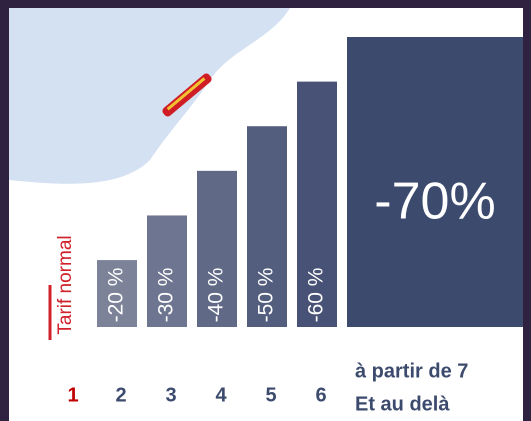 The image size is (531, 421). I want to click on category-label: à partir de 7, so click(411, 371).